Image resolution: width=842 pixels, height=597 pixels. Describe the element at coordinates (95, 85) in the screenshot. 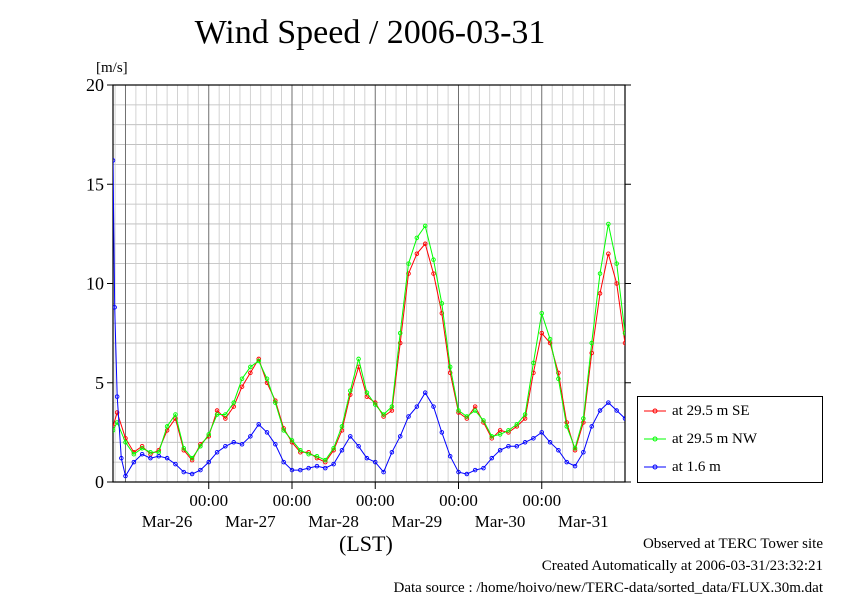

I see `y-tick-label: 20` at that location.